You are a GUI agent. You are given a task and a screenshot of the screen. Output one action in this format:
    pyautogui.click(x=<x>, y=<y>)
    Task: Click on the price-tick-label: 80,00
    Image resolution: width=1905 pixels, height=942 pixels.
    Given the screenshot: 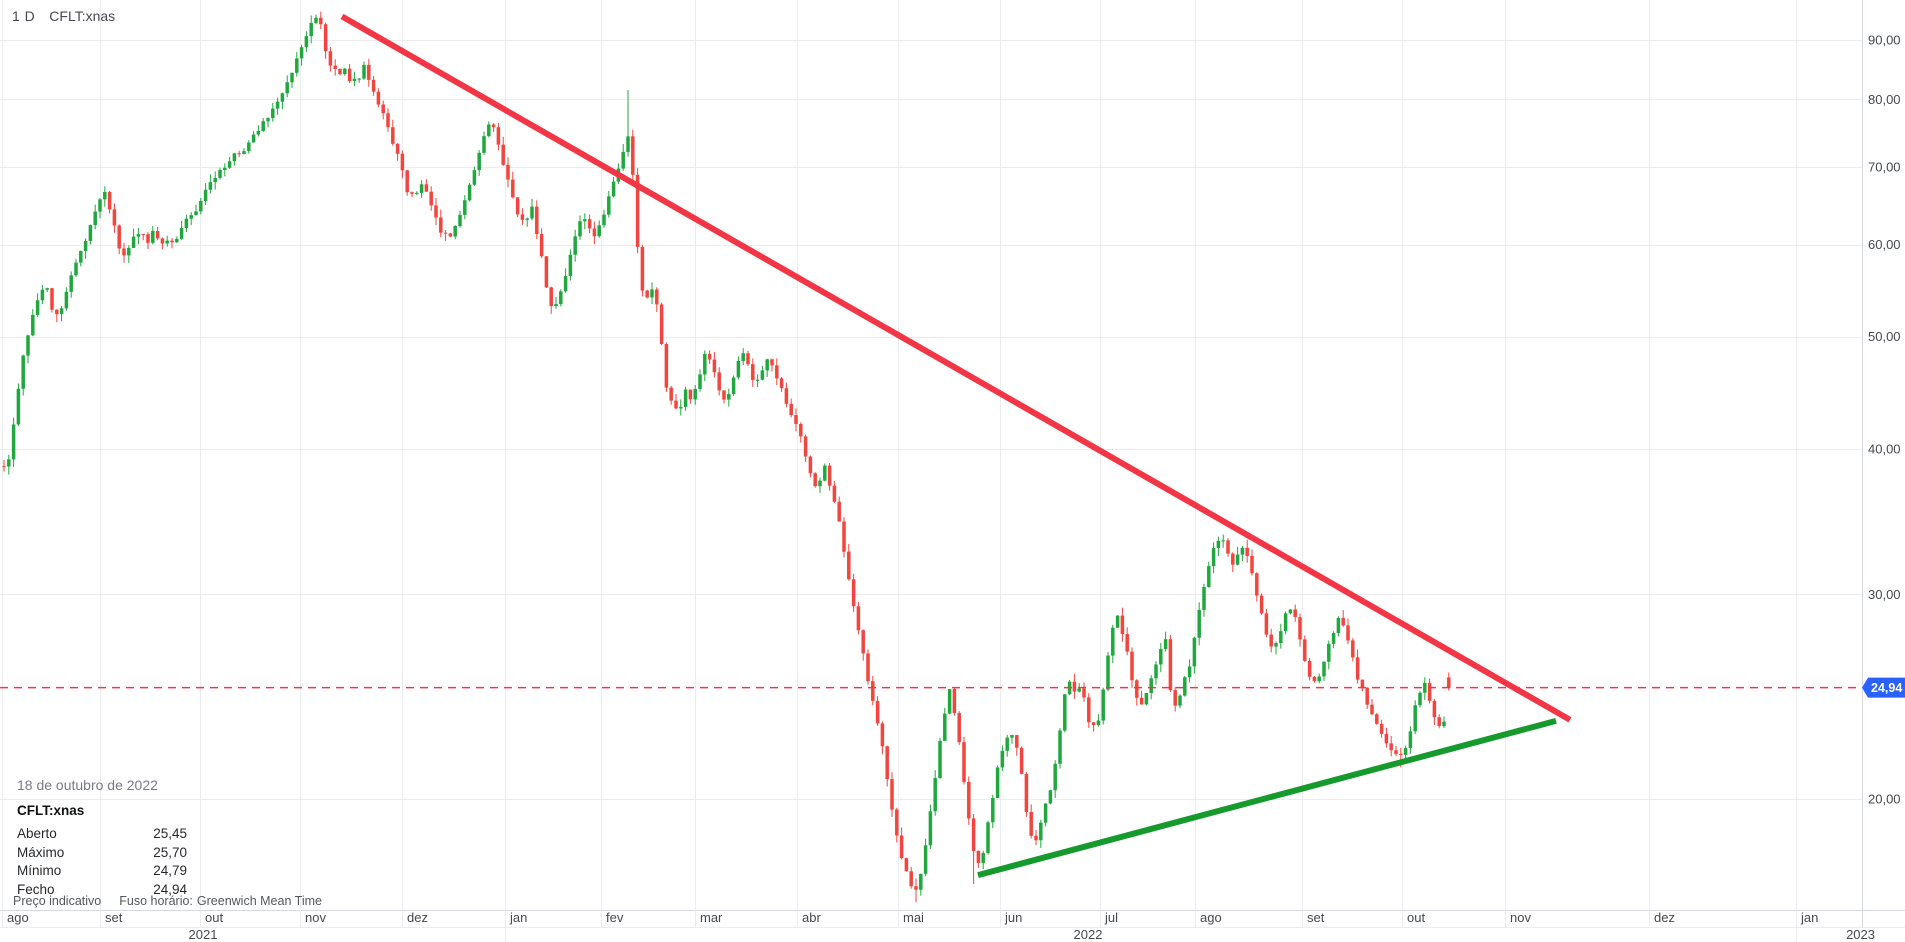 What is the action you would take?
    pyautogui.click(x=1884, y=99)
    